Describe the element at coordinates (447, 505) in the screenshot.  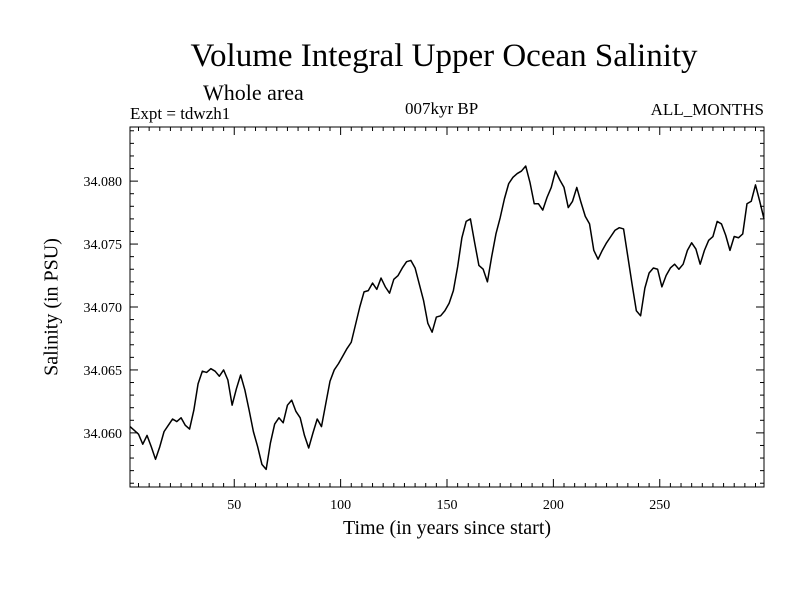
I see `x-tick-label: 150` at that location.